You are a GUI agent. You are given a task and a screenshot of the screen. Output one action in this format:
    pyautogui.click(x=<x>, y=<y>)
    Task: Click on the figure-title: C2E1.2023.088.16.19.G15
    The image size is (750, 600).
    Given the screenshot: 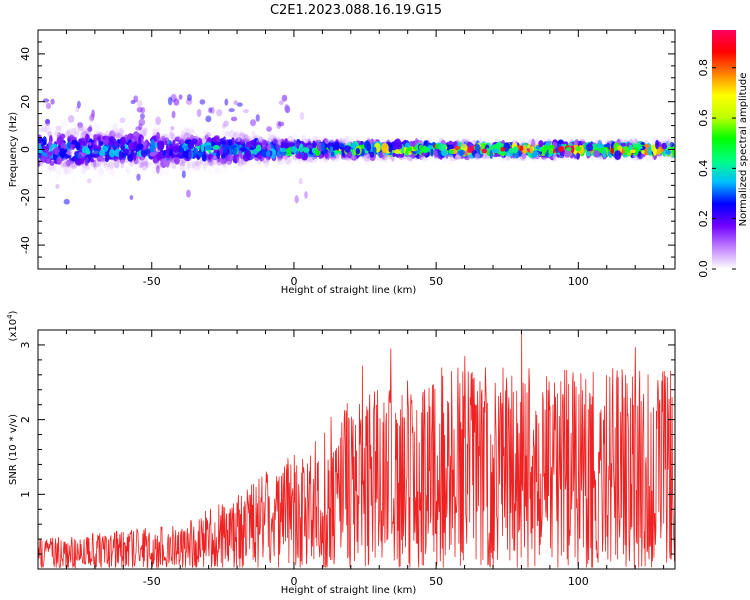 What is the action you would take?
    pyautogui.click(x=356, y=10)
    